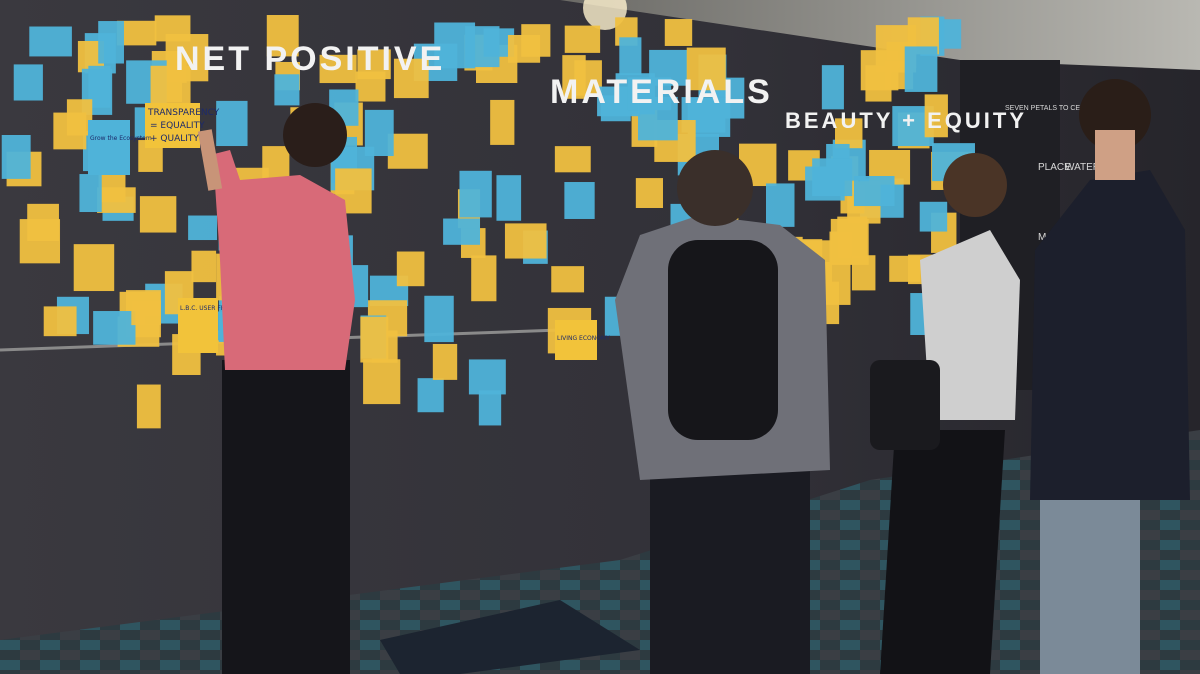 The height and width of the screenshot is (674, 1200). I want to click on petal-label: PLACE, so click(1054, 167).